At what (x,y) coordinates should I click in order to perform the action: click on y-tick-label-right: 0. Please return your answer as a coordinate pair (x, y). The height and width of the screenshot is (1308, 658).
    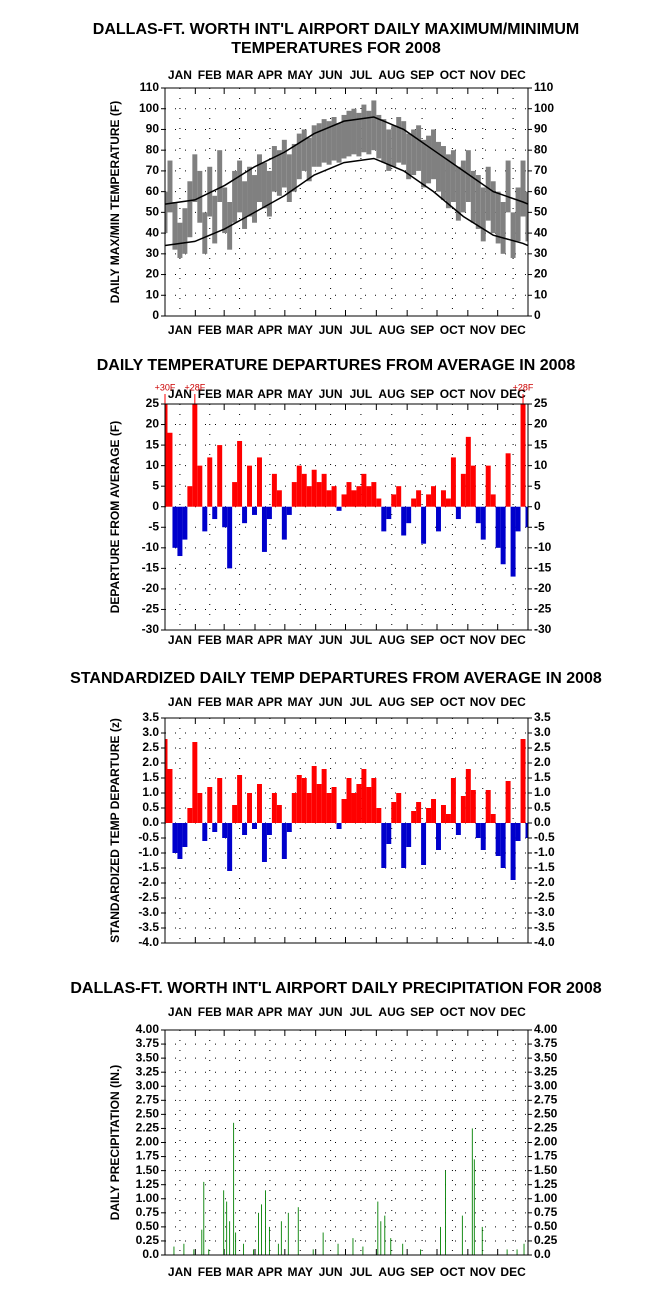
    Looking at the image, I should click on (537, 315).